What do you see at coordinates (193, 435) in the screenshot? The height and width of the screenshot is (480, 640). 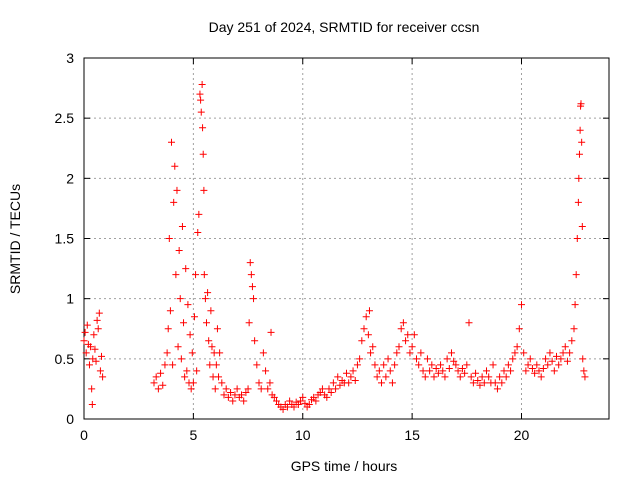 I see `x-tick-label: 5` at bounding box center [193, 435].